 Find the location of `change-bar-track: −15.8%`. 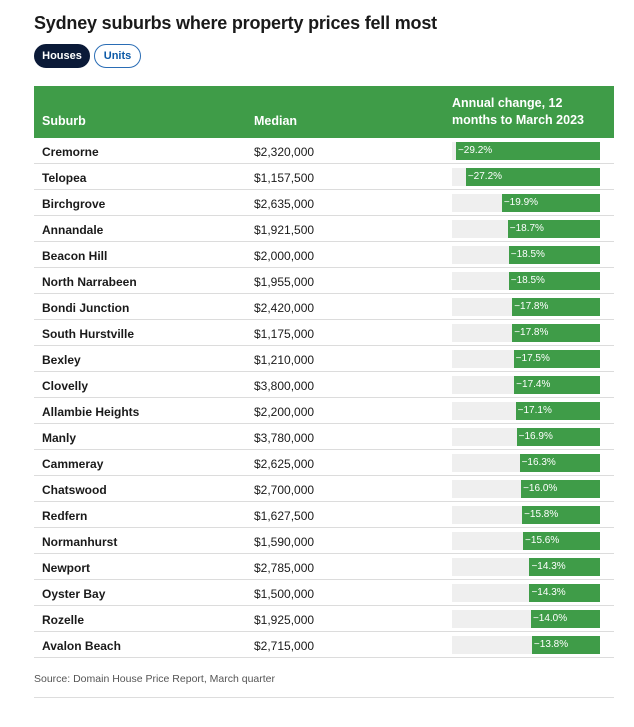

change-bar-track: −15.8% is located at coordinates (526, 515).